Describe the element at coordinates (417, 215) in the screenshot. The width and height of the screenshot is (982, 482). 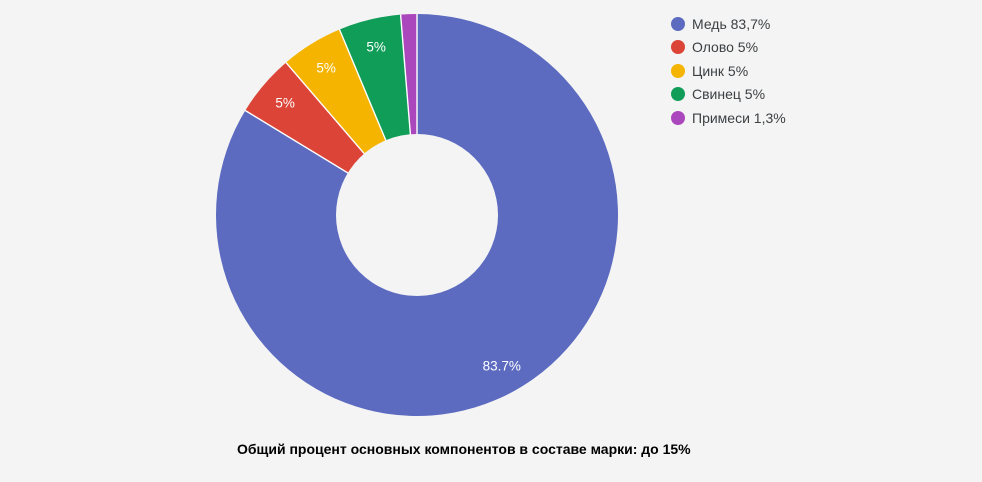
I see `donut-hole` at that location.